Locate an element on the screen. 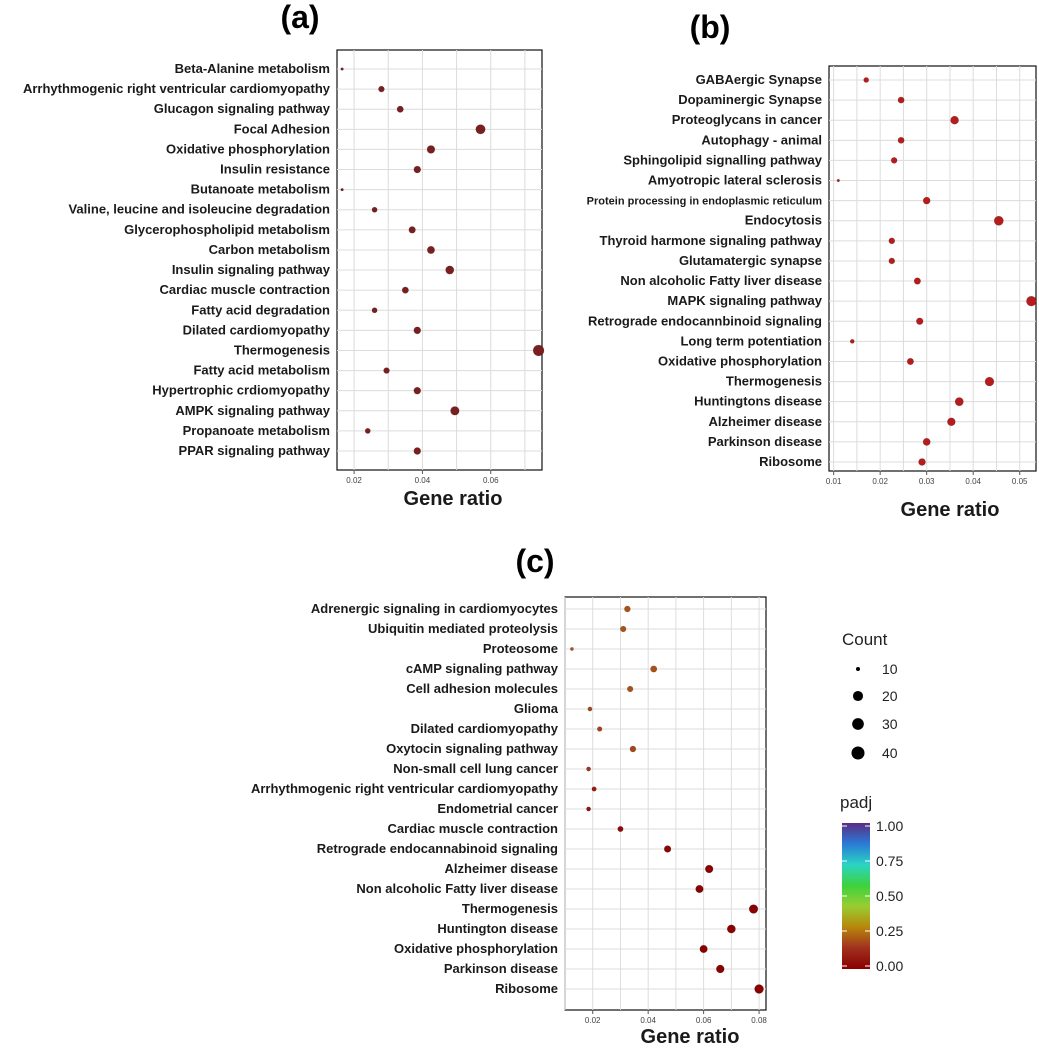 This screenshot has height=1050, width=1039. panel-b-x-ticks: 0.01 0.02 0.03 0.04 0.05 is located at coordinates (927, 478).